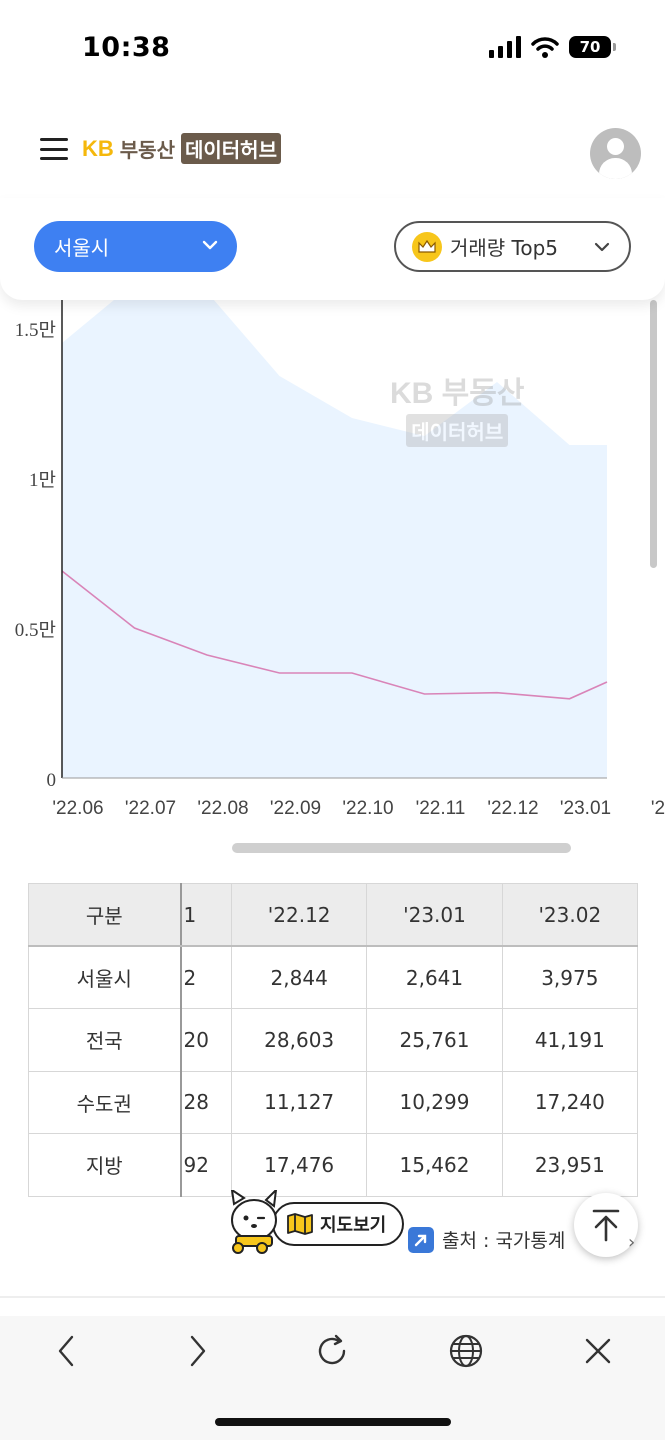 This screenshot has height=1440, width=665. What do you see at coordinates (35, 630) in the screenshot?
I see `y-tick-label: 0.5만` at bounding box center [35, 630].